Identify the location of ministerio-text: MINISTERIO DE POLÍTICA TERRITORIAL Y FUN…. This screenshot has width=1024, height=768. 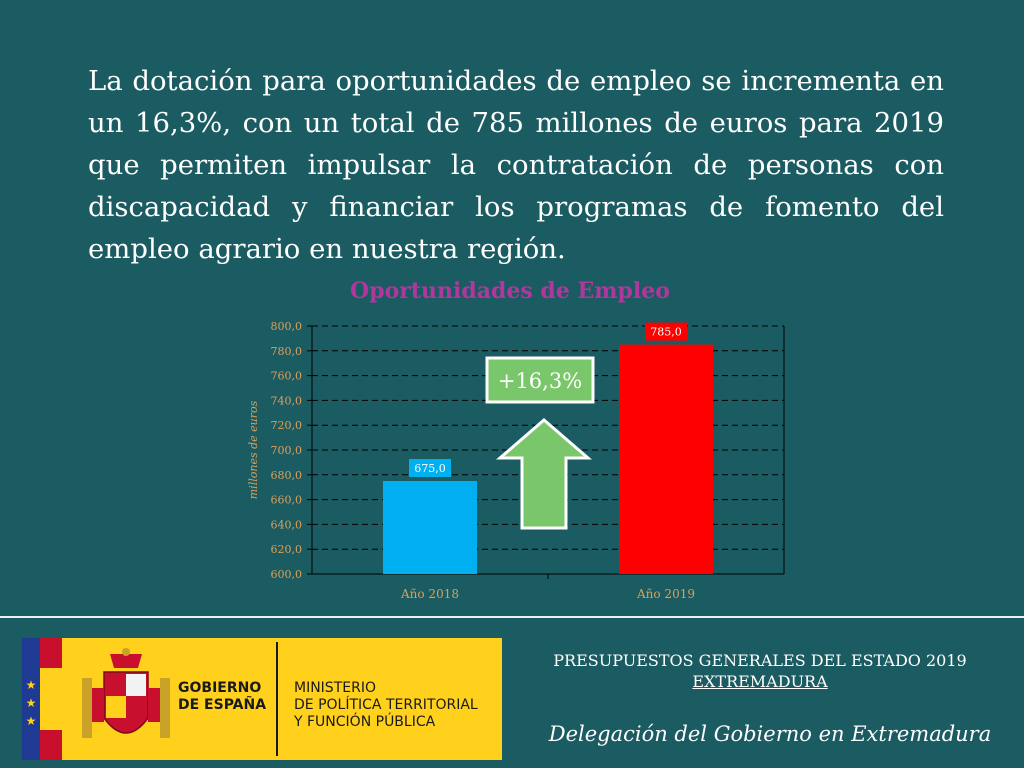
(386, 705).